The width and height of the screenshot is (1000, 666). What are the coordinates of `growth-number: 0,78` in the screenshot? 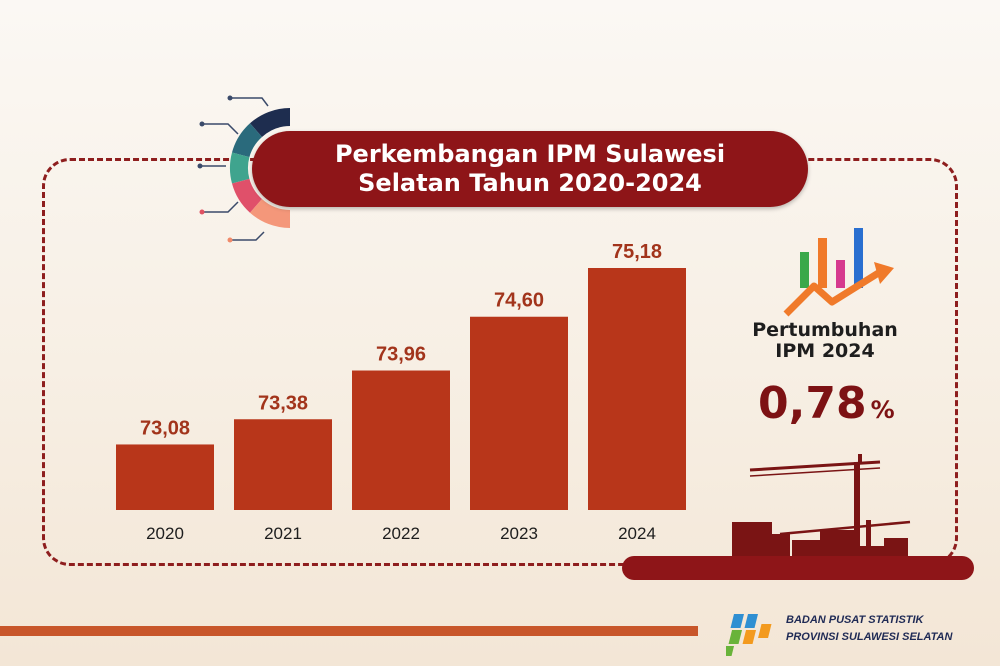 It's located at (812, 403).